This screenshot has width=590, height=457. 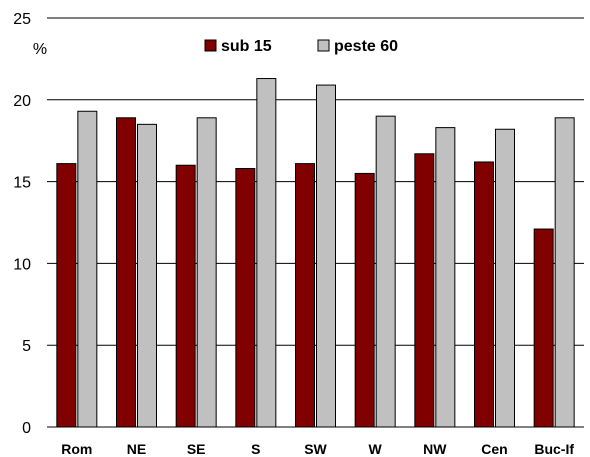 What do you see at coordinates (494, 449) in the screenshot?
I see `x-tick-label: Cen` at bounding box center [494, 449].